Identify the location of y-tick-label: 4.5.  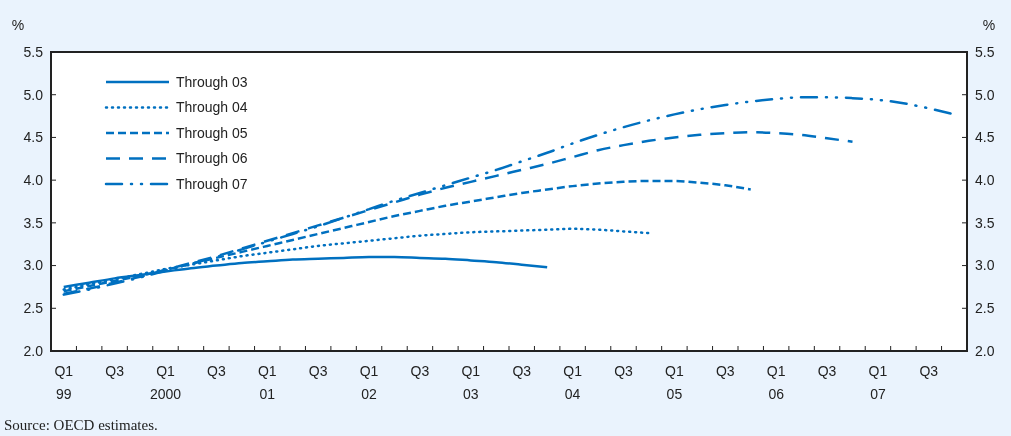
(33, 137).